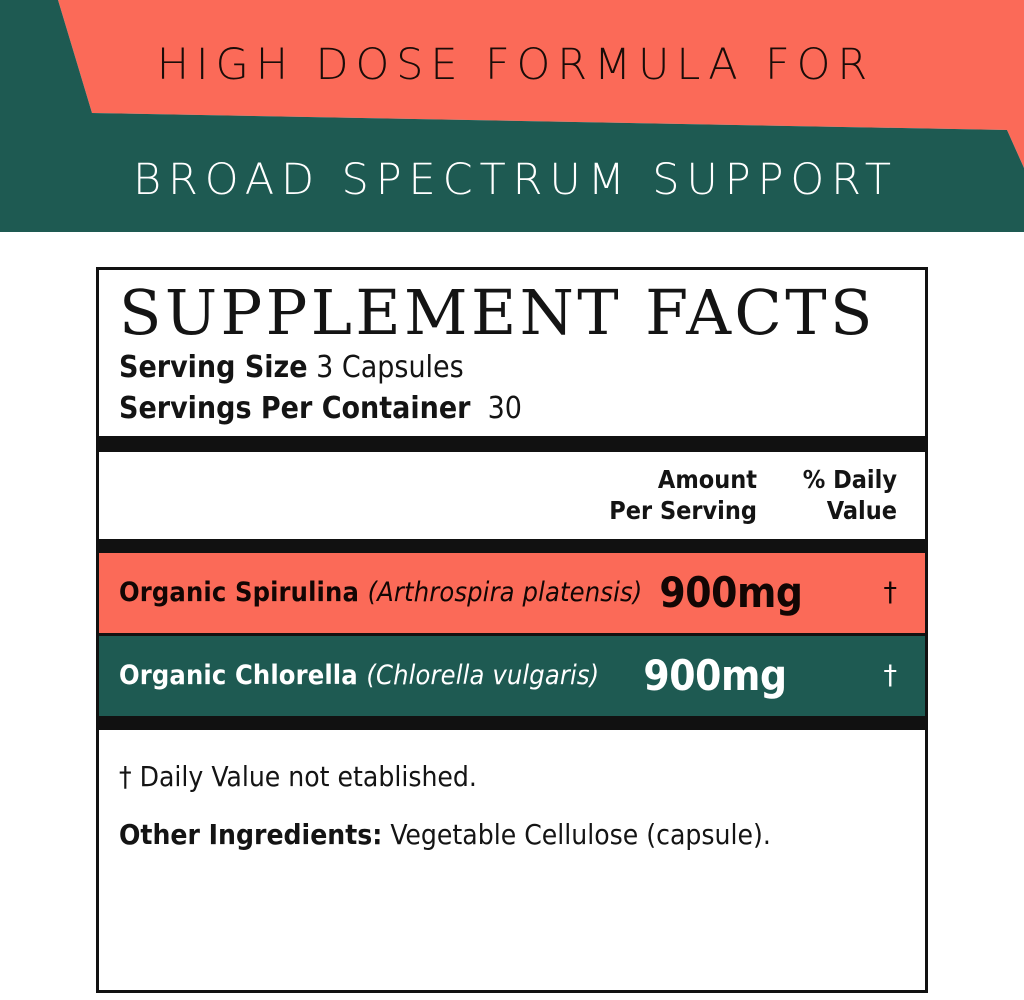  What do you see at coordinates (238, 676) in the screenshot?
I see `ingredient-common-name: Organic Chlorella` at bounding box center [238, 676].